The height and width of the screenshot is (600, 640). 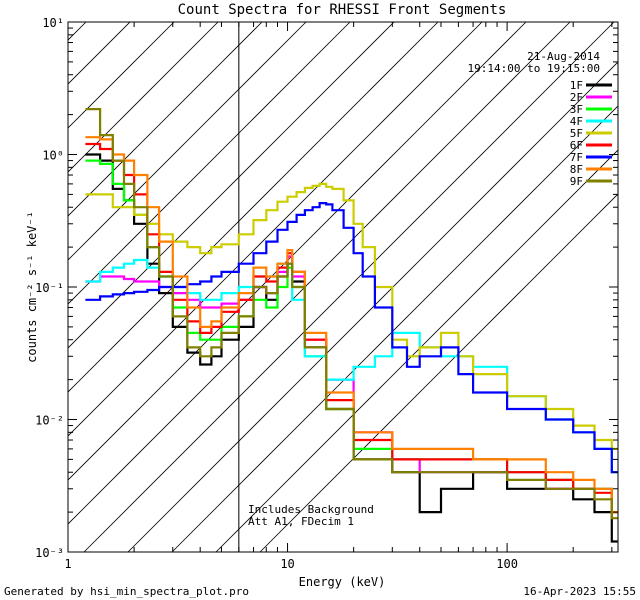 What do you see at coordinates (507, 564) in the screenshot?
I see `x-tick-label: 100` at bounding box center [507, 564].